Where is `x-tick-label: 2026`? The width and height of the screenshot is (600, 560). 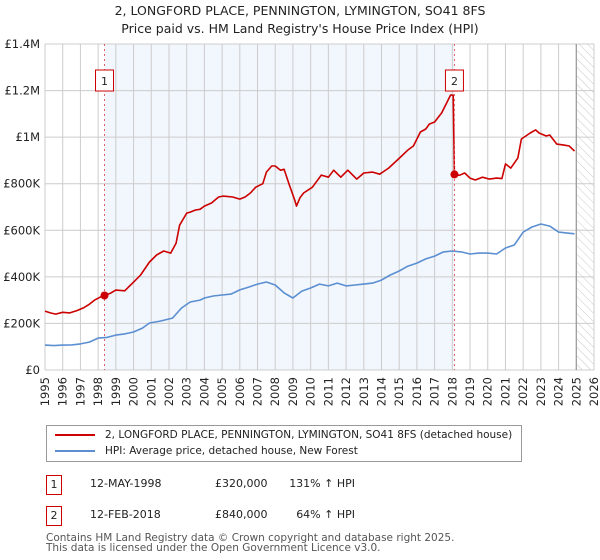
x-tick-label: 2026 is located at coordinates (593, 391).